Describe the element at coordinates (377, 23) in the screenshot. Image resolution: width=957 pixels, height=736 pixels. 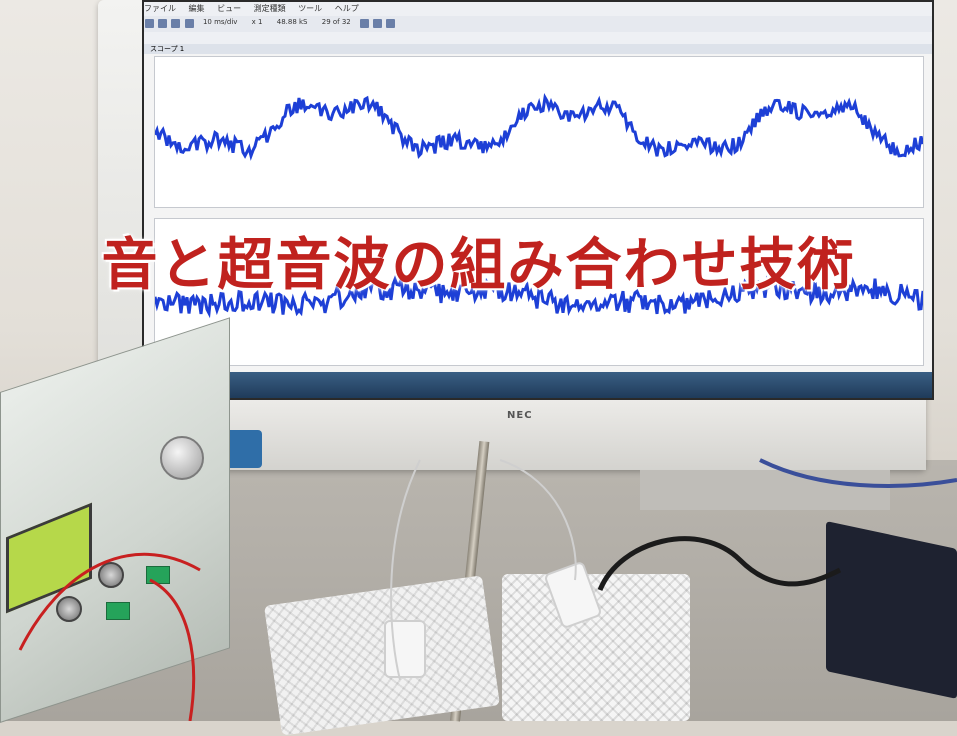
I see `zoom-in-icon` at that location.